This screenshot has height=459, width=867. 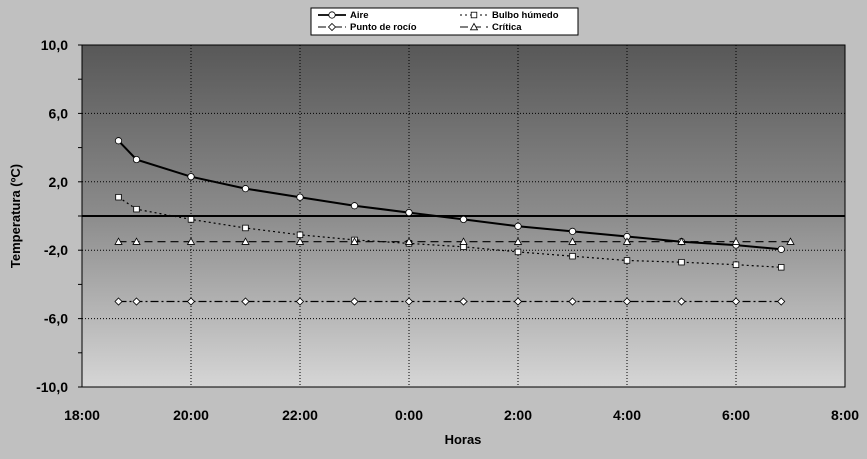 What do you see at coordinates (300, 415) in the screenshot?
I see `x-tick-label: 22:00` at bounding box center [300, 415].